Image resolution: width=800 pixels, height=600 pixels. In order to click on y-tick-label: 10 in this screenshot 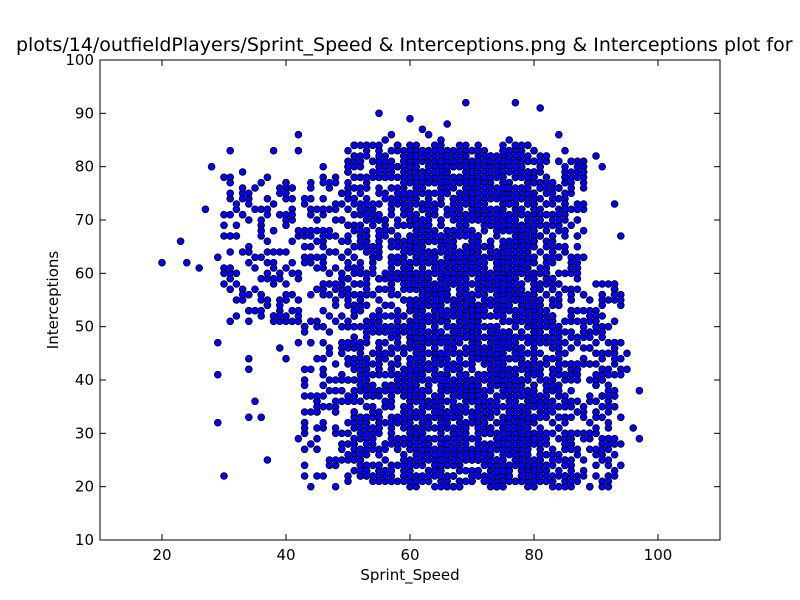, I will do `click(84, 540)`.